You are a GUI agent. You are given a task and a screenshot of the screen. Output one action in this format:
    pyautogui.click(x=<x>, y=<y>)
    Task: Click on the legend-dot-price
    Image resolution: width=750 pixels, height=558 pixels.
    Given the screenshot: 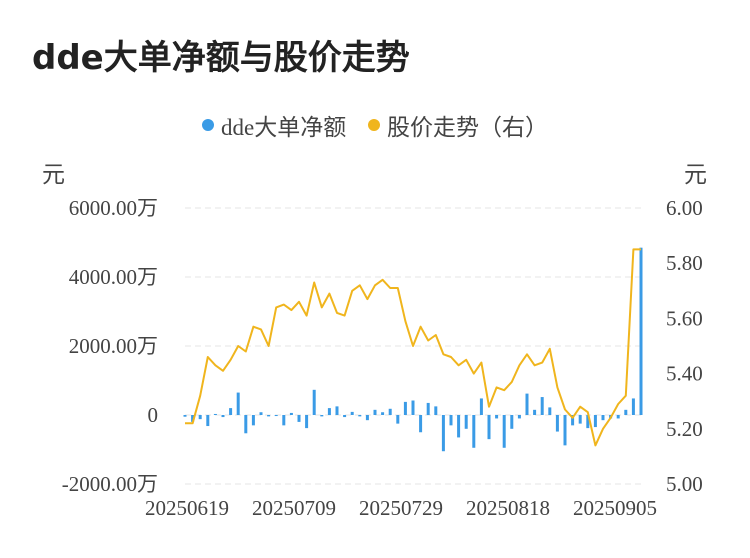 What is the action you would take?
    pyautogui.click(x=373, y=125)
    